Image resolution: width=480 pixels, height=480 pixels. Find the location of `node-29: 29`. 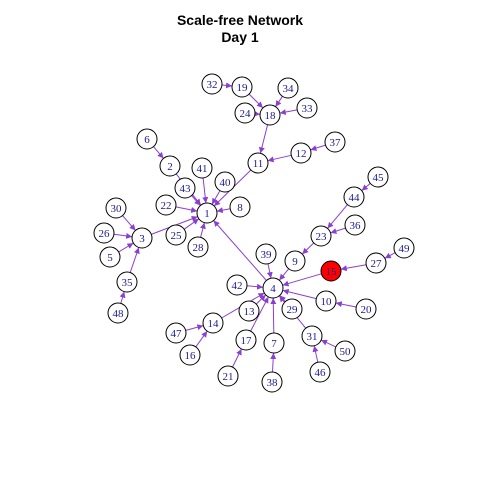

node-29: 29 is located at coordinates (292, 309).